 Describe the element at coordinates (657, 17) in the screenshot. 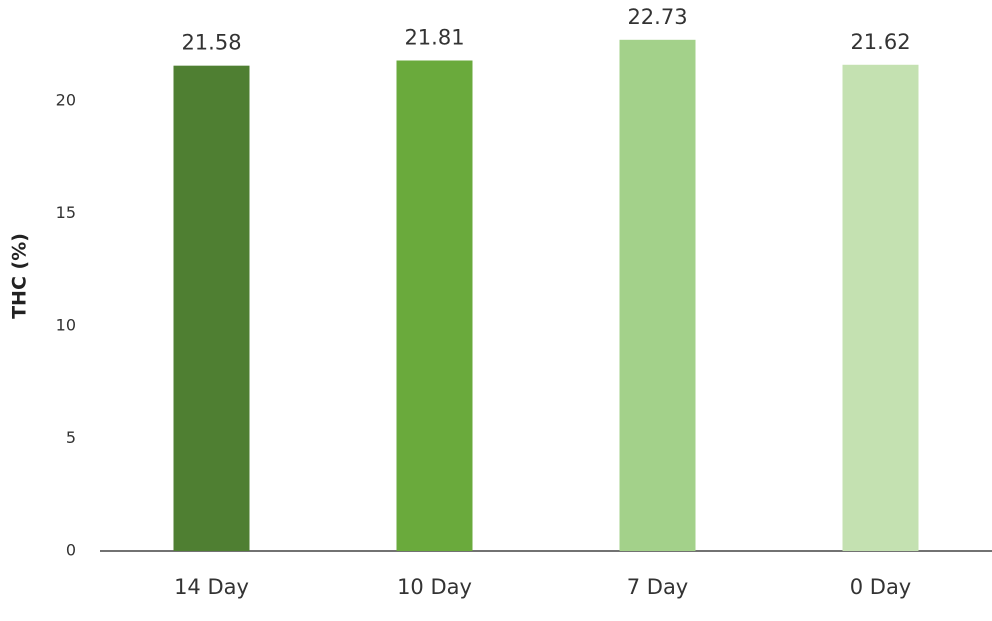

I see `value-label: 22.73` at that location.